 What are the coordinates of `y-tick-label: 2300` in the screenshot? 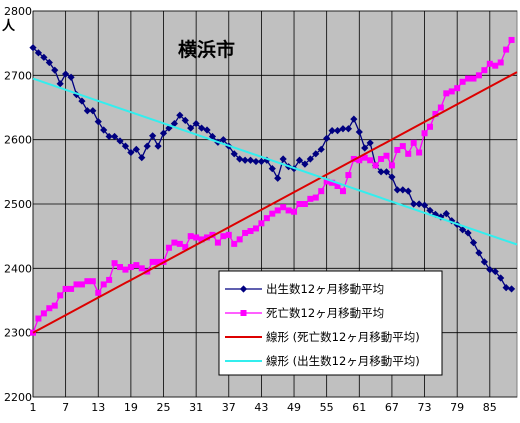 It's located at (18, 333).